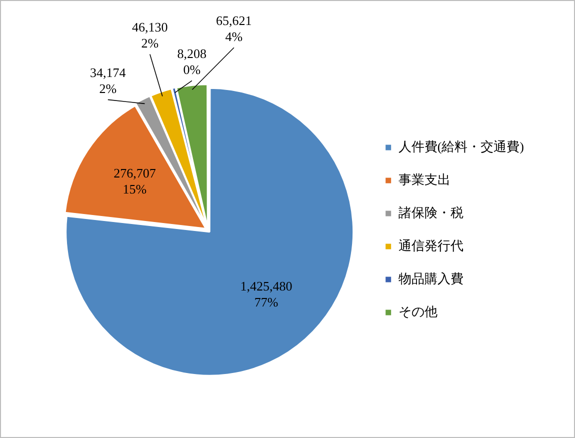 The height and width of the screenshot is (438, 575). Describe the element at coordinates (424, 179) in the screenshot. I see `legend-label: 事業支出` at that location.